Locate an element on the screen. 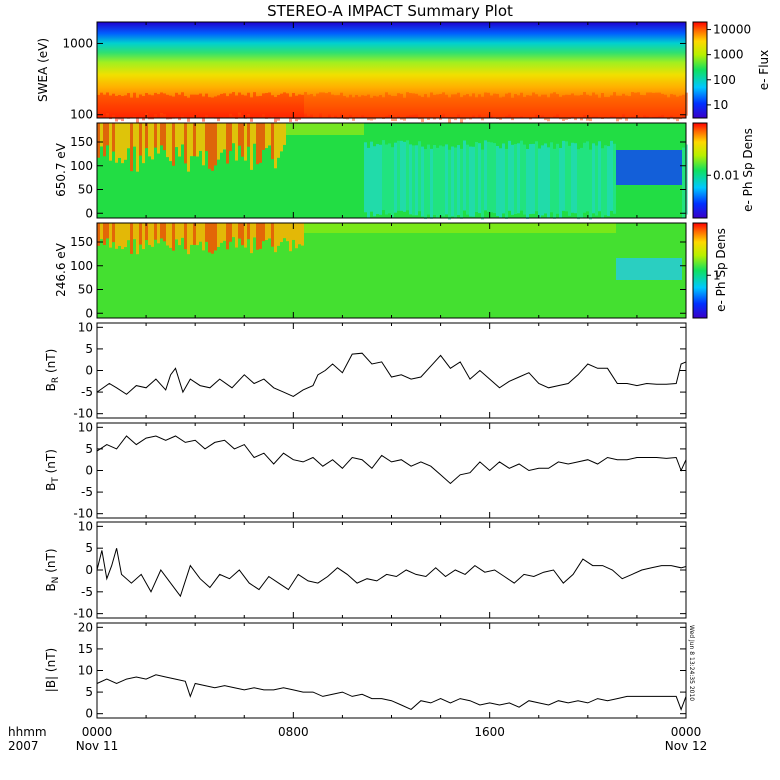  figure-title: STEREO-A IMPACT Summary Plot is located at coordinates (390, 11).